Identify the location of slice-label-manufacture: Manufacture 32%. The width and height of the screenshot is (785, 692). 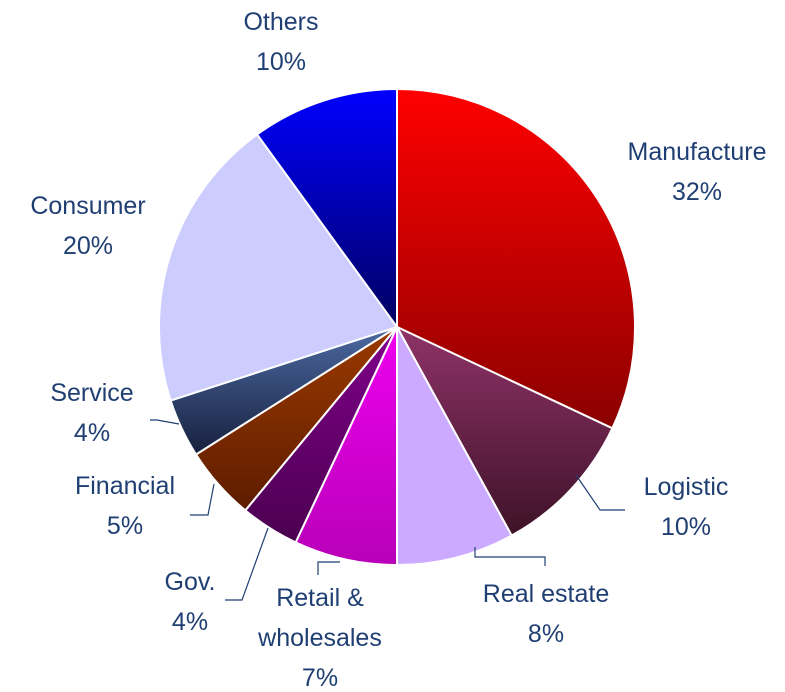
(697, 172).